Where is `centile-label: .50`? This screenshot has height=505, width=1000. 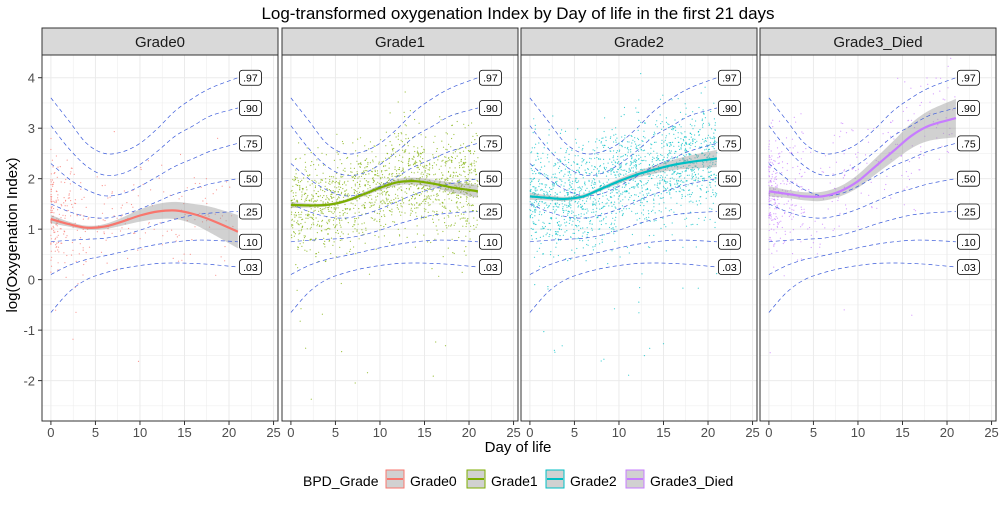
centile-label: .50 is located at coordinates (490, 180).